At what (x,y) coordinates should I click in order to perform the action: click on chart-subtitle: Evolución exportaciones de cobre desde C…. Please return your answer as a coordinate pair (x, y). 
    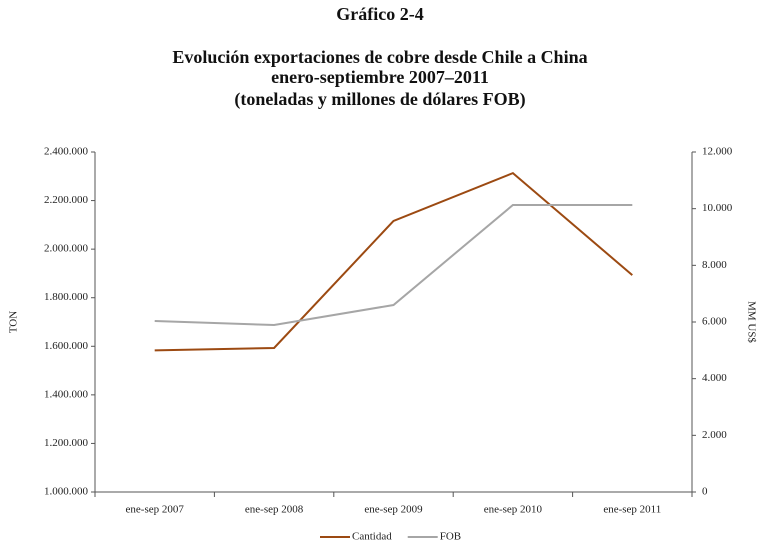
    Looking at the image, I should click on (379, 57).